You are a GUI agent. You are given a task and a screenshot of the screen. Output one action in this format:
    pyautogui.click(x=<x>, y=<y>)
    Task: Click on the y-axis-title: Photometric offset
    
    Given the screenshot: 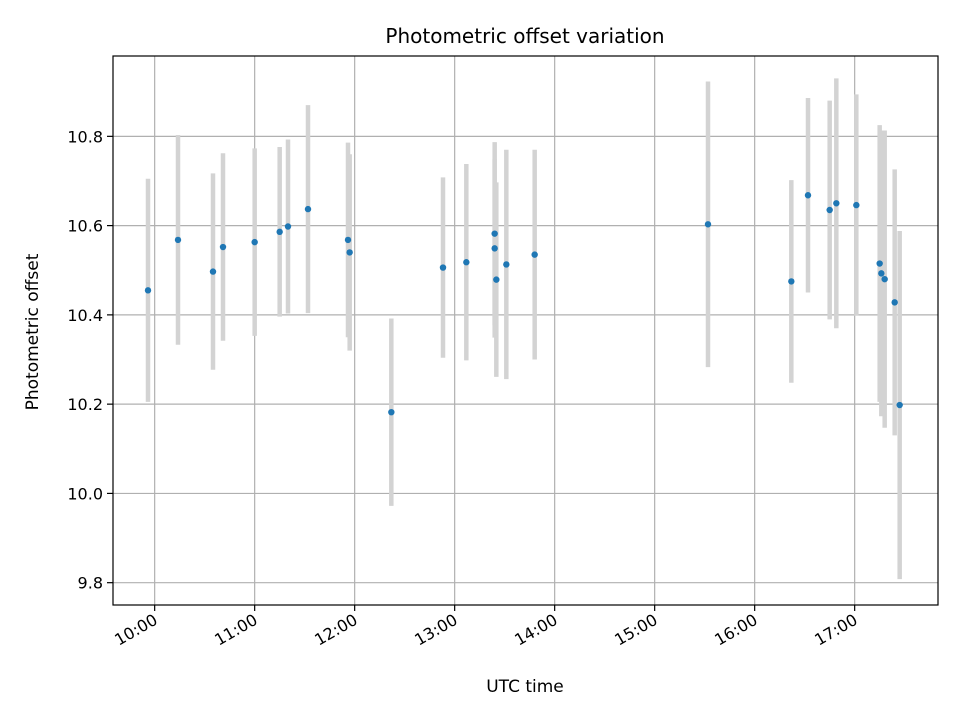 What is the action you would take?
    pyautogui.click(x=33, y=331)
    